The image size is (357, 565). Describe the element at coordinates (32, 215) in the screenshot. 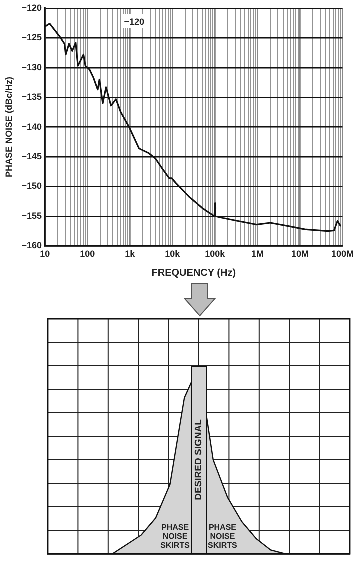

I see `y-tick-label: −155` at that location.